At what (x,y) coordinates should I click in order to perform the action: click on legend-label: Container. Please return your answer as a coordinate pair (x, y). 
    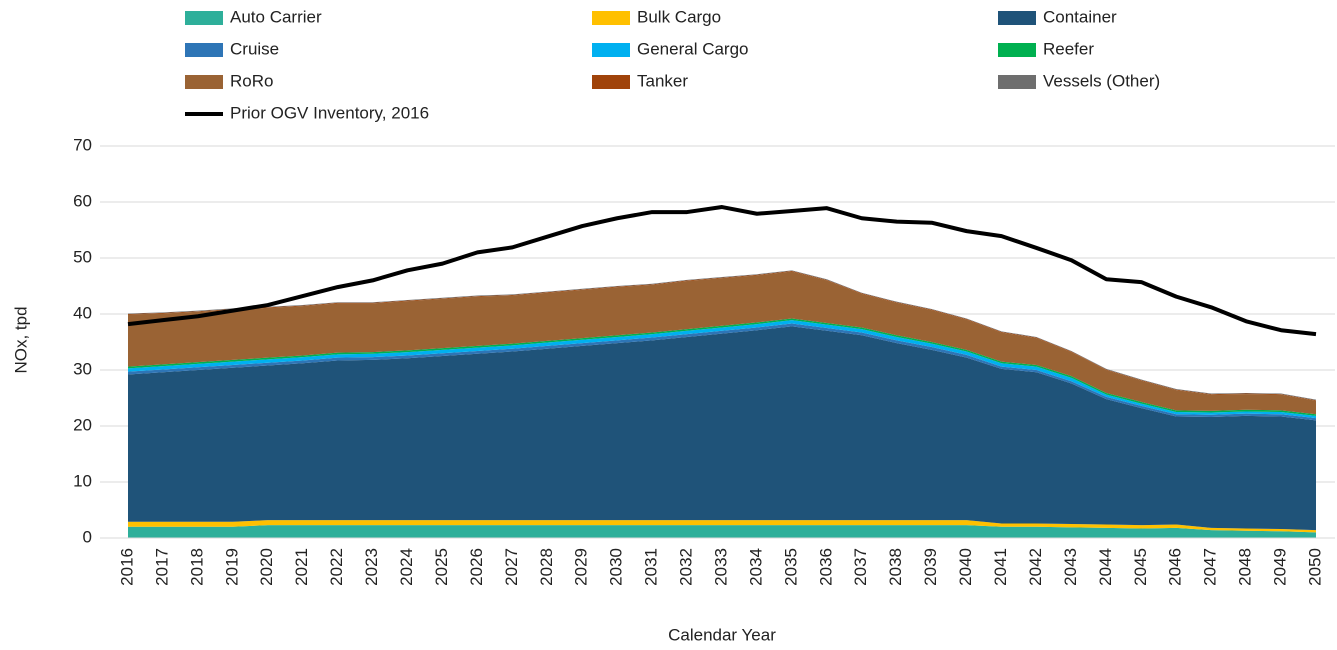
    Looking at the image, I should click on (1080, 16).